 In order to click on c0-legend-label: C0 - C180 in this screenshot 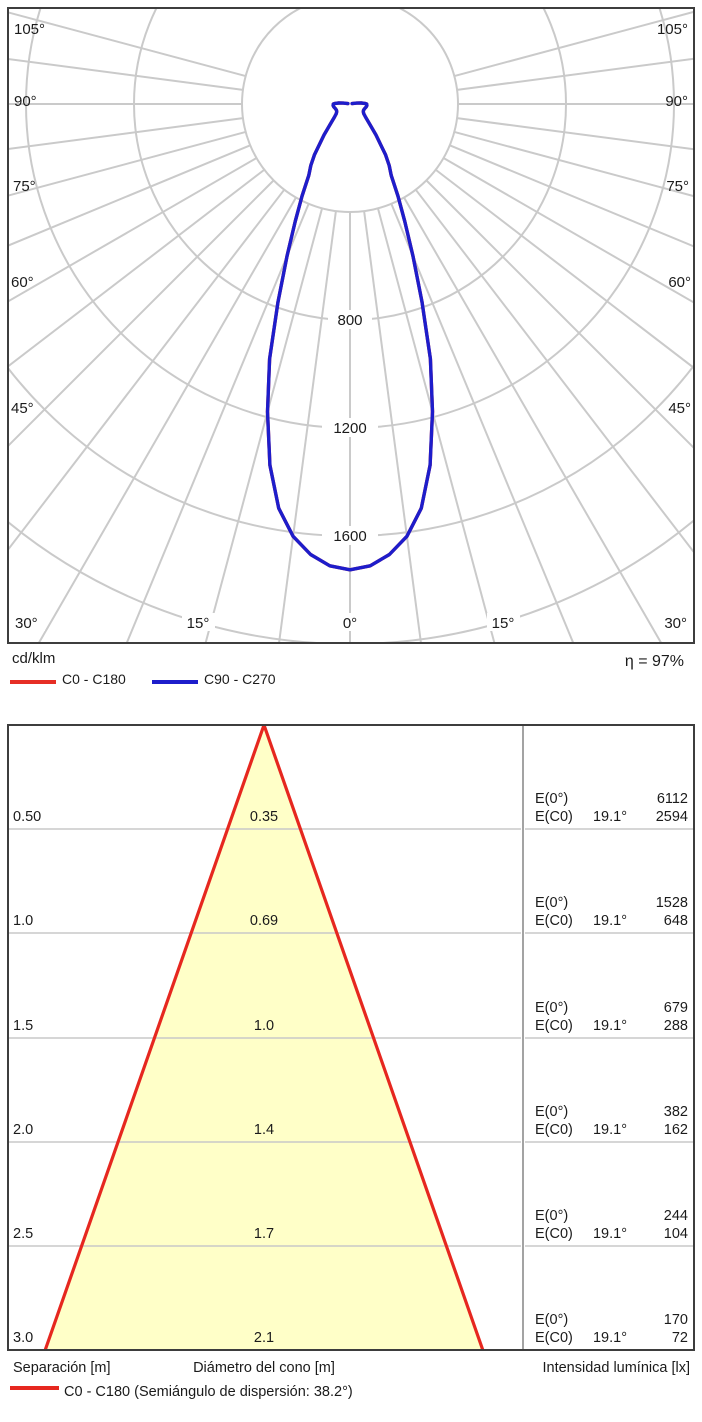, I will do `click(94, 679)`.